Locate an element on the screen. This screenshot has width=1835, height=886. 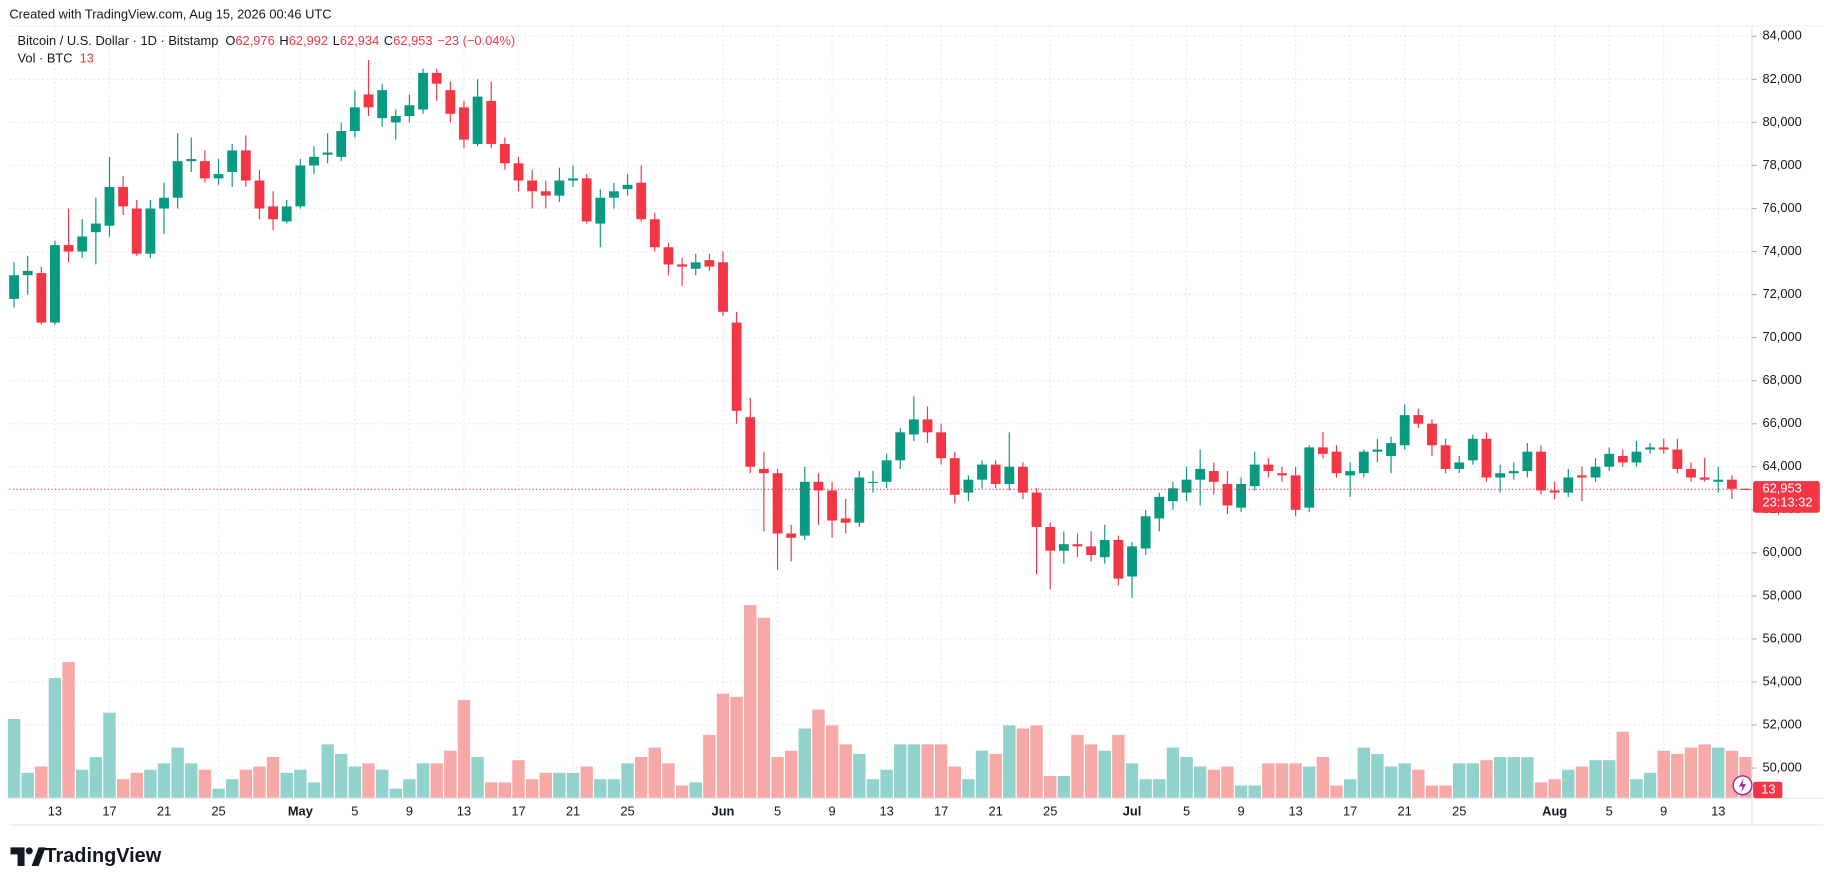
y-tick-label: 70,000 is located at coordinates (1781, 336).